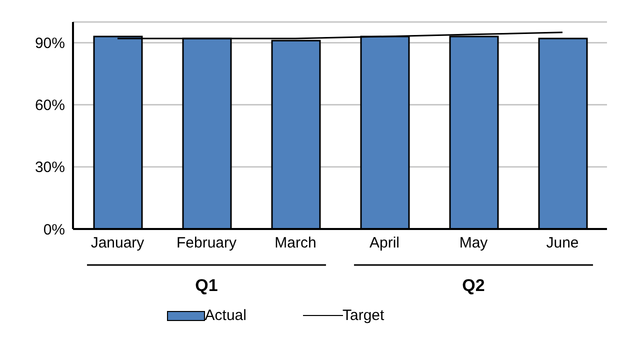  What do you see at coordinates (473, 243) in the screenshot?
I see `x-tick-label: May` at bounding box center [473, 243].